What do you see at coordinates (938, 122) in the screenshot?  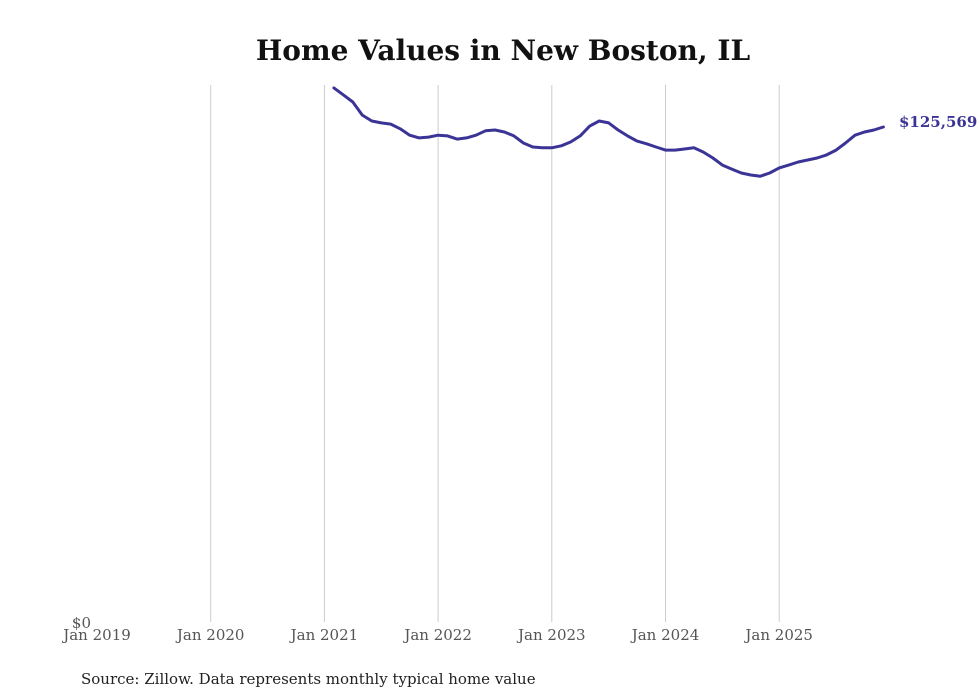 I see `end-value-label: $125,569` at bounding box center [938, 122].